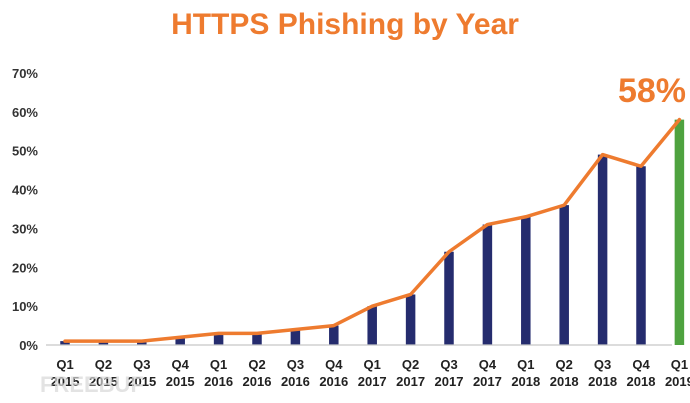  What do you see at coordinates (677, 373) in the screenshot?
I see `x-tick-label: Q12019` at bounding box center [677, 373].